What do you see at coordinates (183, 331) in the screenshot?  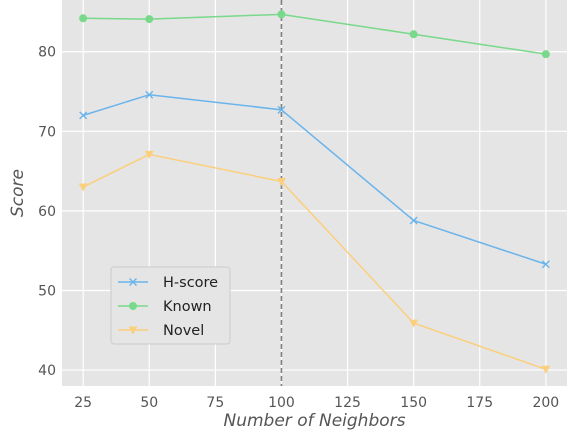 I see `legend-label-novel: Novel` at bounding box center [183, 331].